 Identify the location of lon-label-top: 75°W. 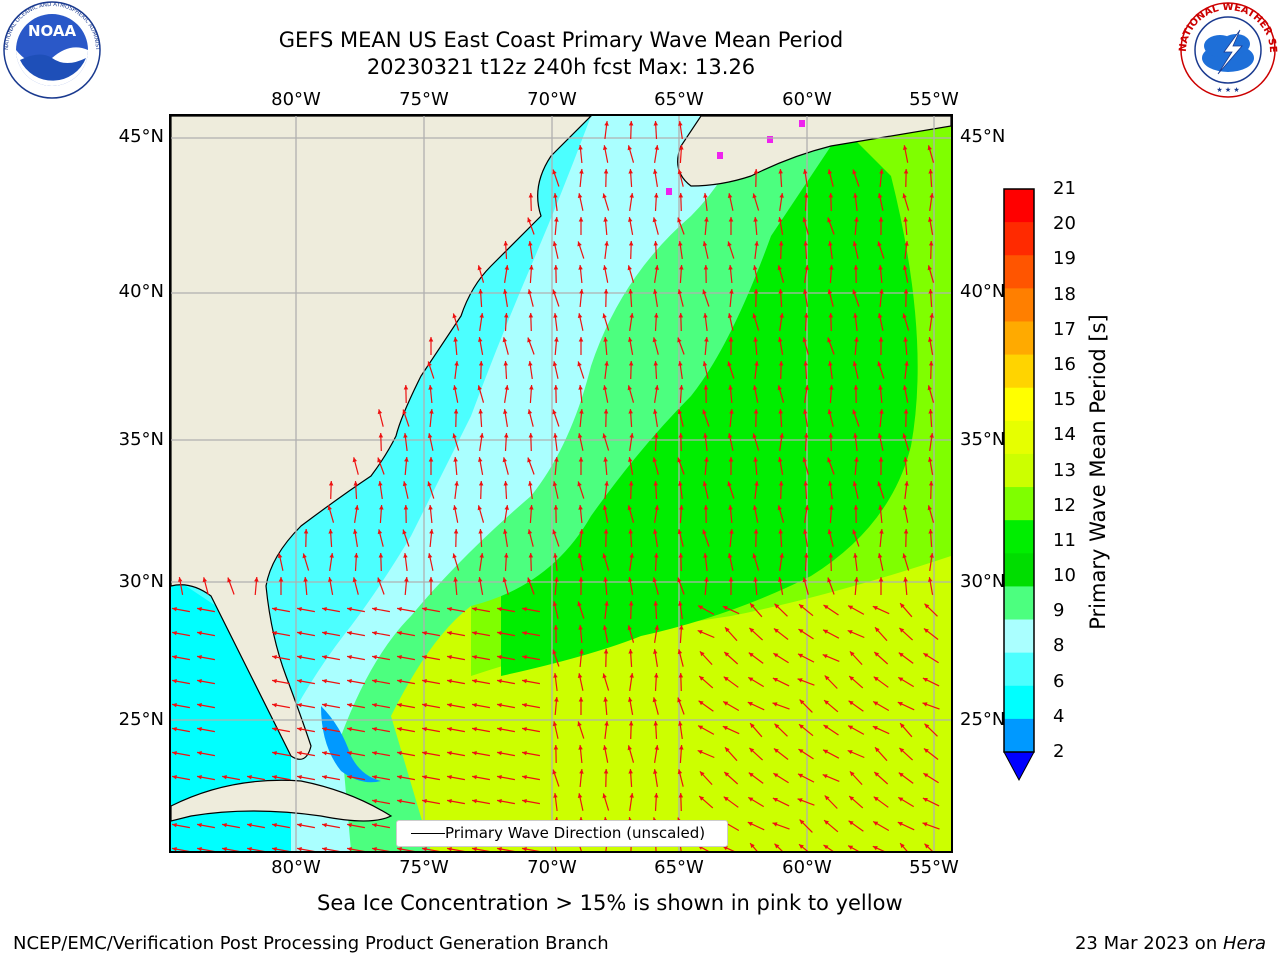
(424, 99).